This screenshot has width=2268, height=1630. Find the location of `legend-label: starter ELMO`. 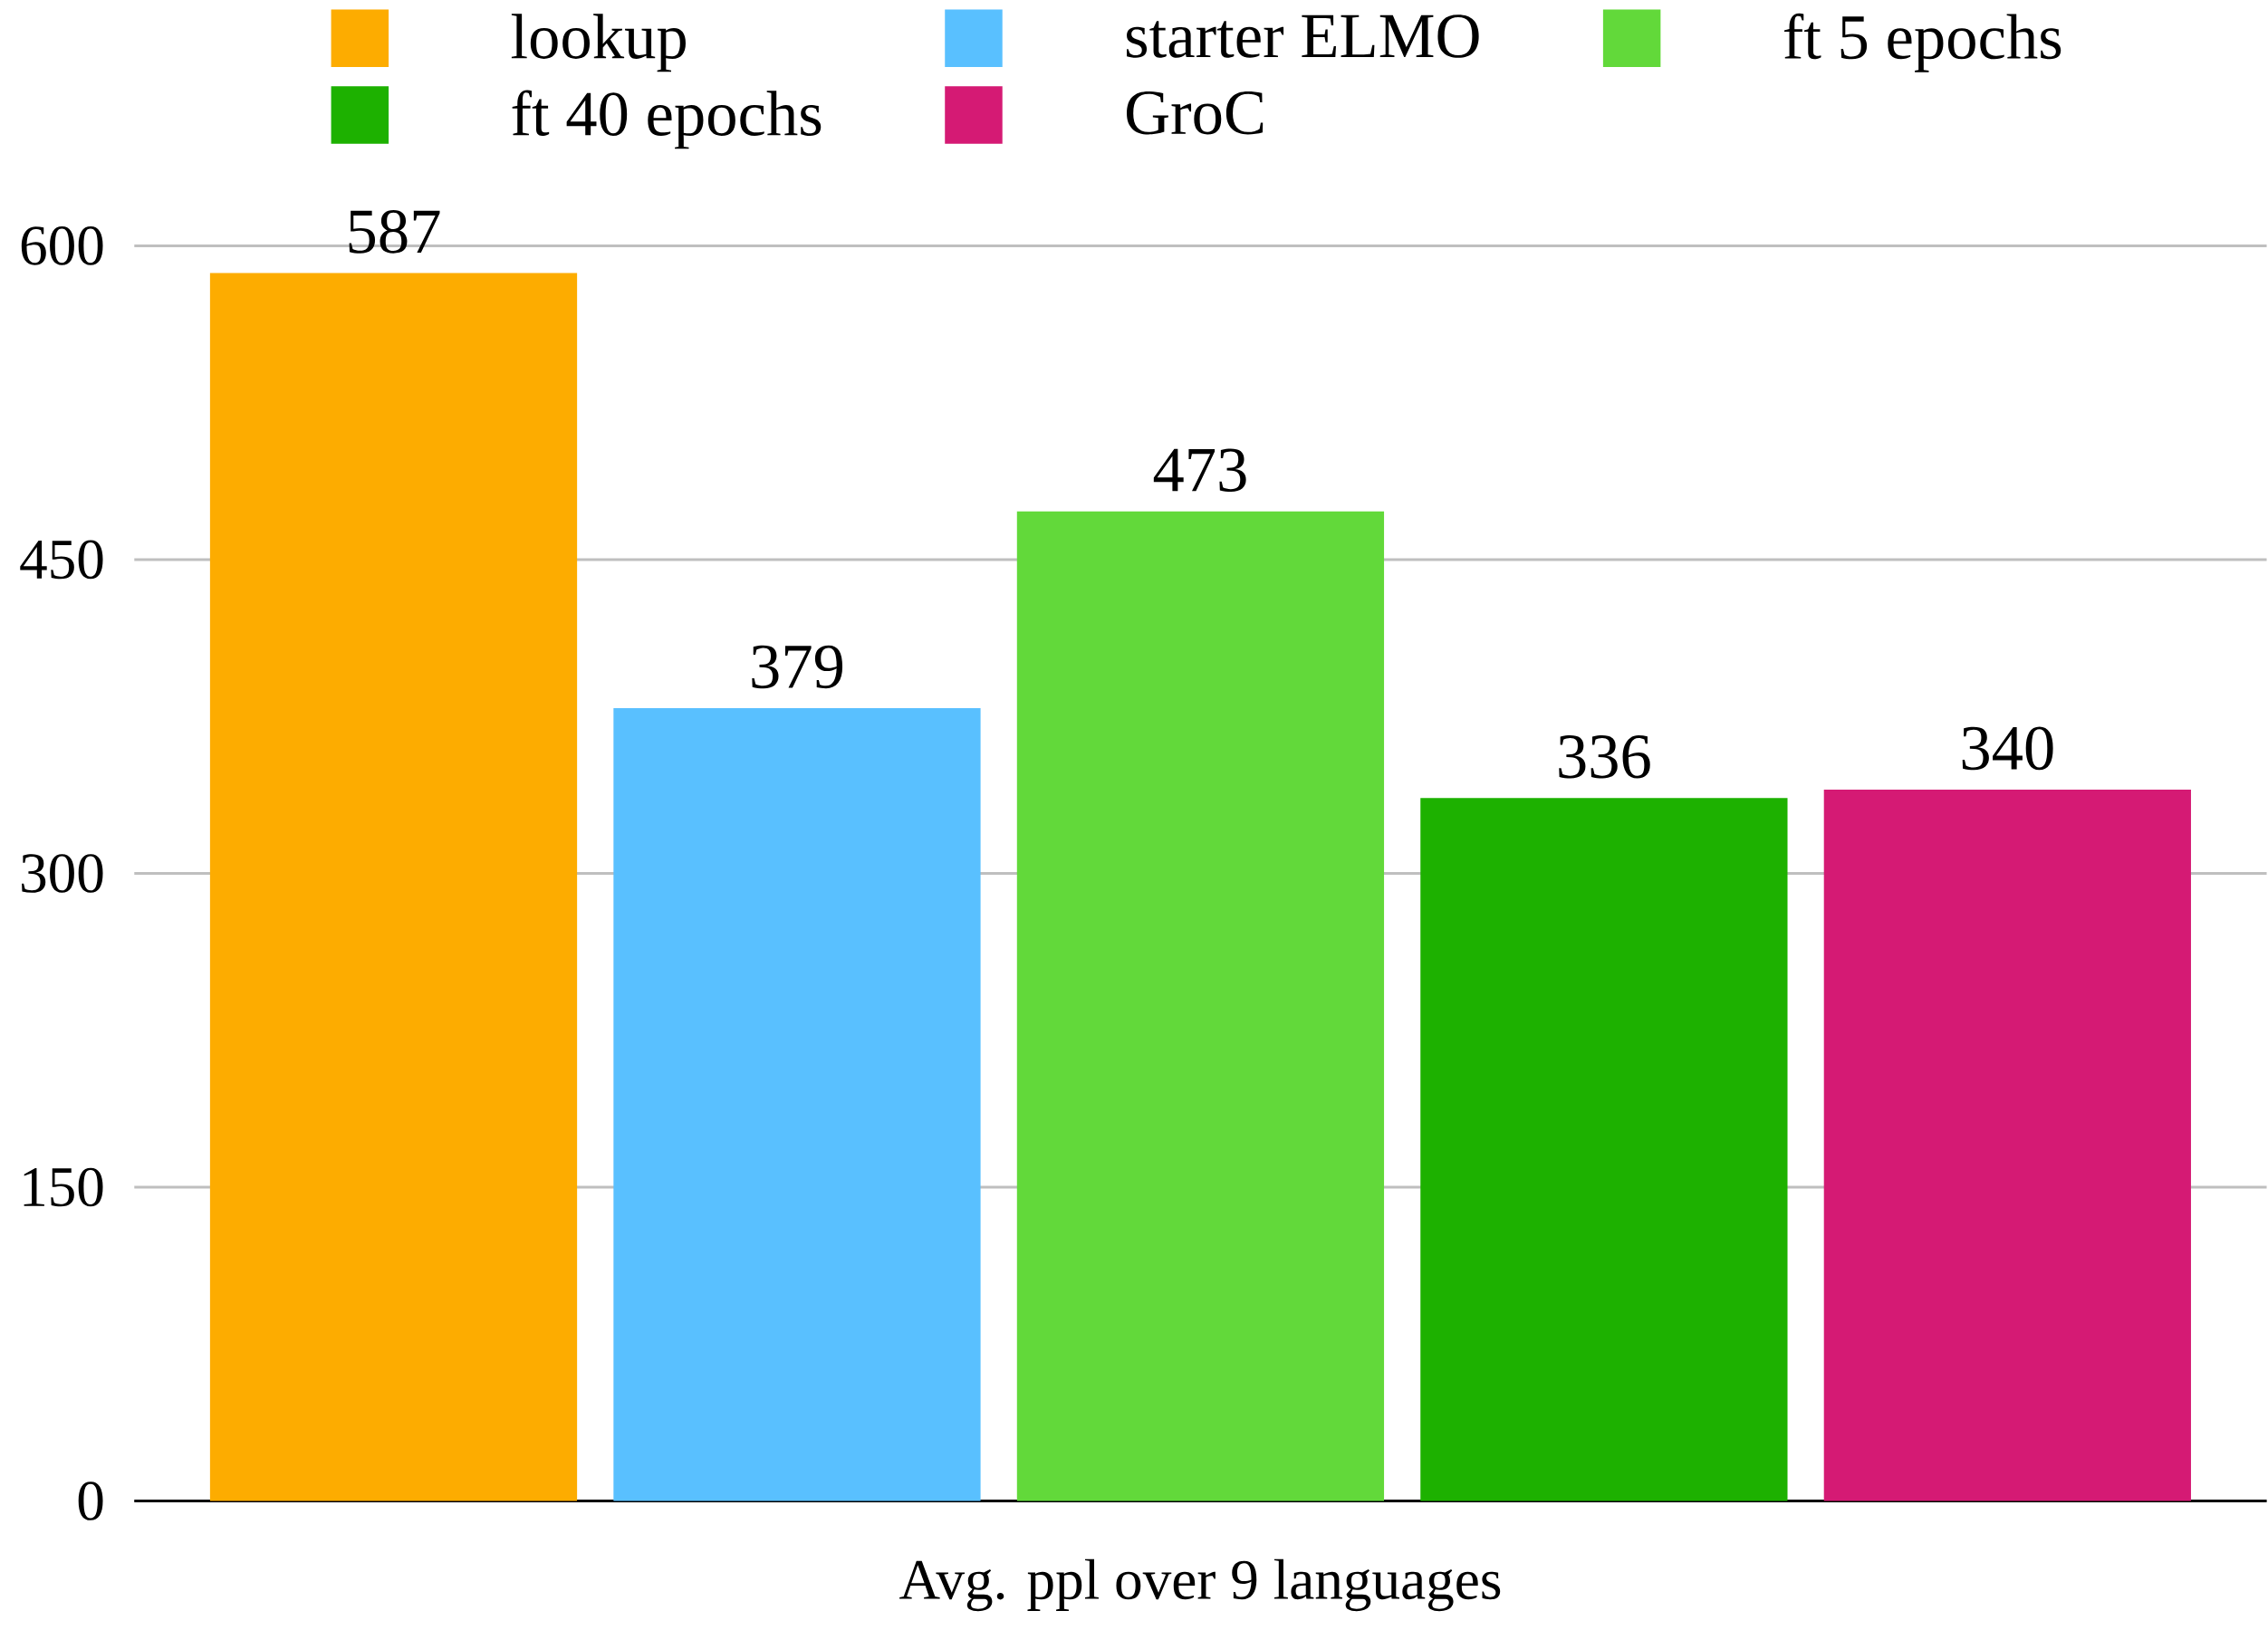

legend-label: starter ELMO is located at coordinates (1303, 36).